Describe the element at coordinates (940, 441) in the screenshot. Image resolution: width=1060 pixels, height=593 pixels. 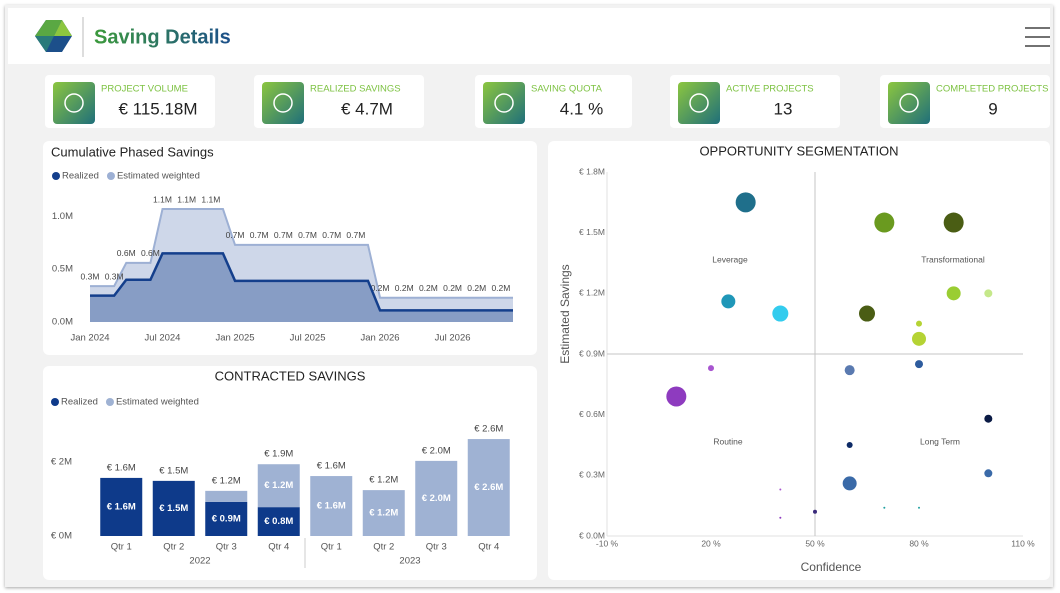
I see `quadrant-label: Long Term` at that location.